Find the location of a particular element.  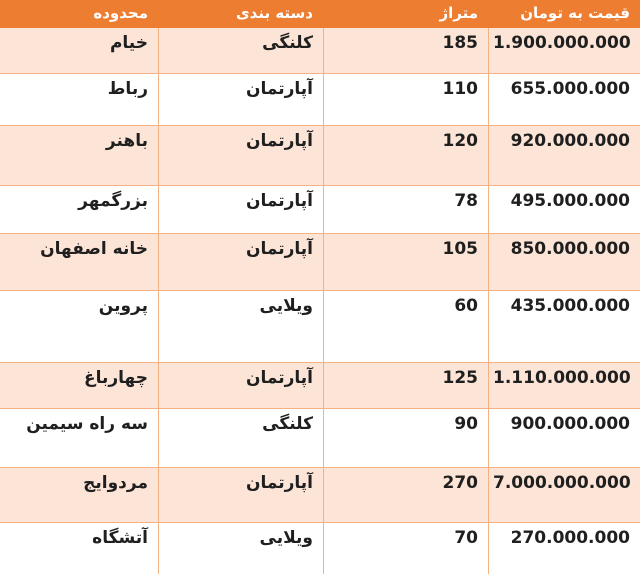

cell-area: 60 is located at coordinates (405, 326).